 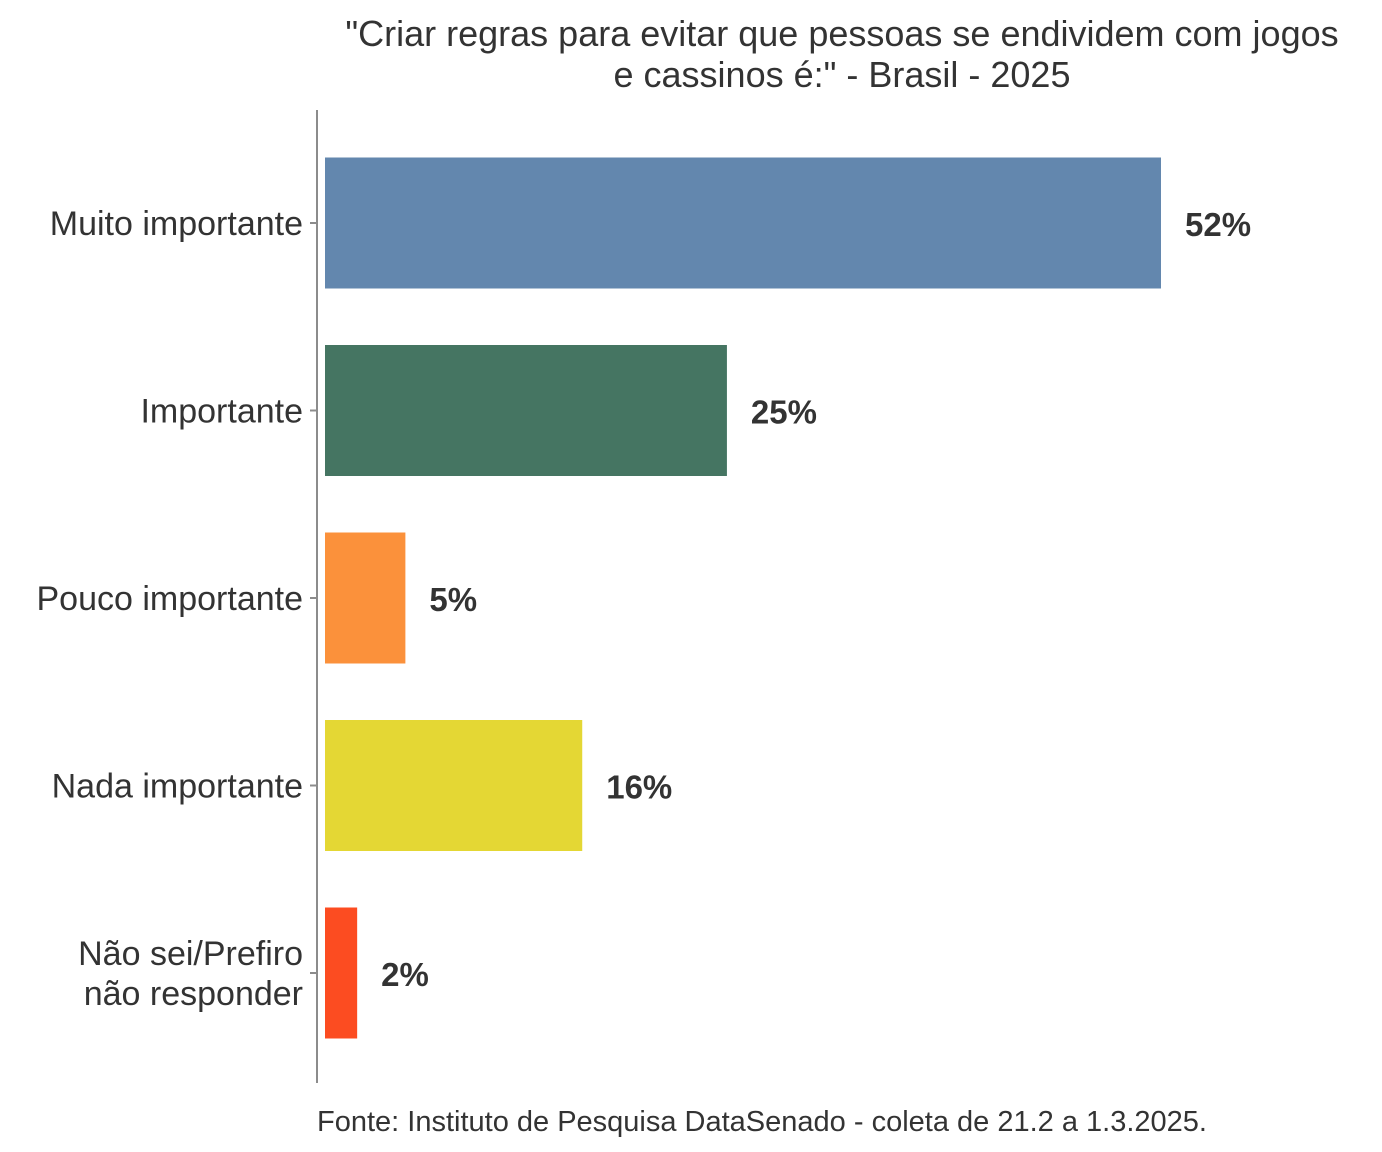 What do you see at coordinates (190, 954) in the screenshot?
I see `category-tick-label: Não sei/Prefiro` at bounding box center [190, 954].